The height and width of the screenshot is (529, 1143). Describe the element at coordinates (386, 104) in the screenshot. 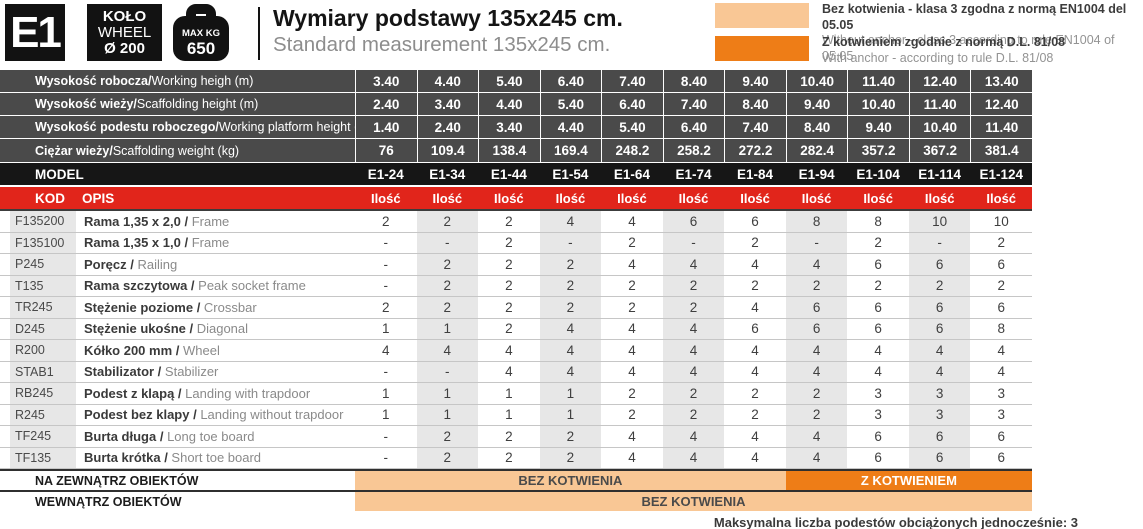

I see `spec-value: 2.40` at that location.